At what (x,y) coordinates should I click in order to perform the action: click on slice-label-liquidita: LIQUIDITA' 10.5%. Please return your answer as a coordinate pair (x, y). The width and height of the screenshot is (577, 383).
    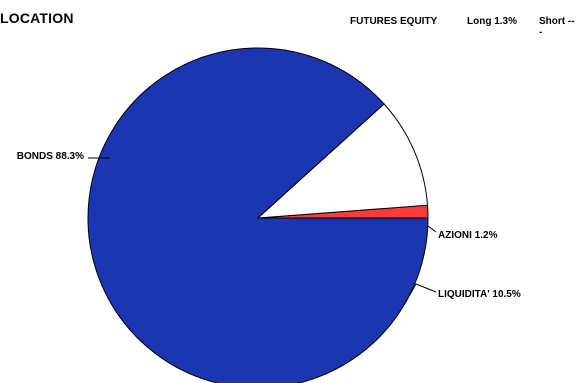
    Looking at the image, I should click on (479, 294).